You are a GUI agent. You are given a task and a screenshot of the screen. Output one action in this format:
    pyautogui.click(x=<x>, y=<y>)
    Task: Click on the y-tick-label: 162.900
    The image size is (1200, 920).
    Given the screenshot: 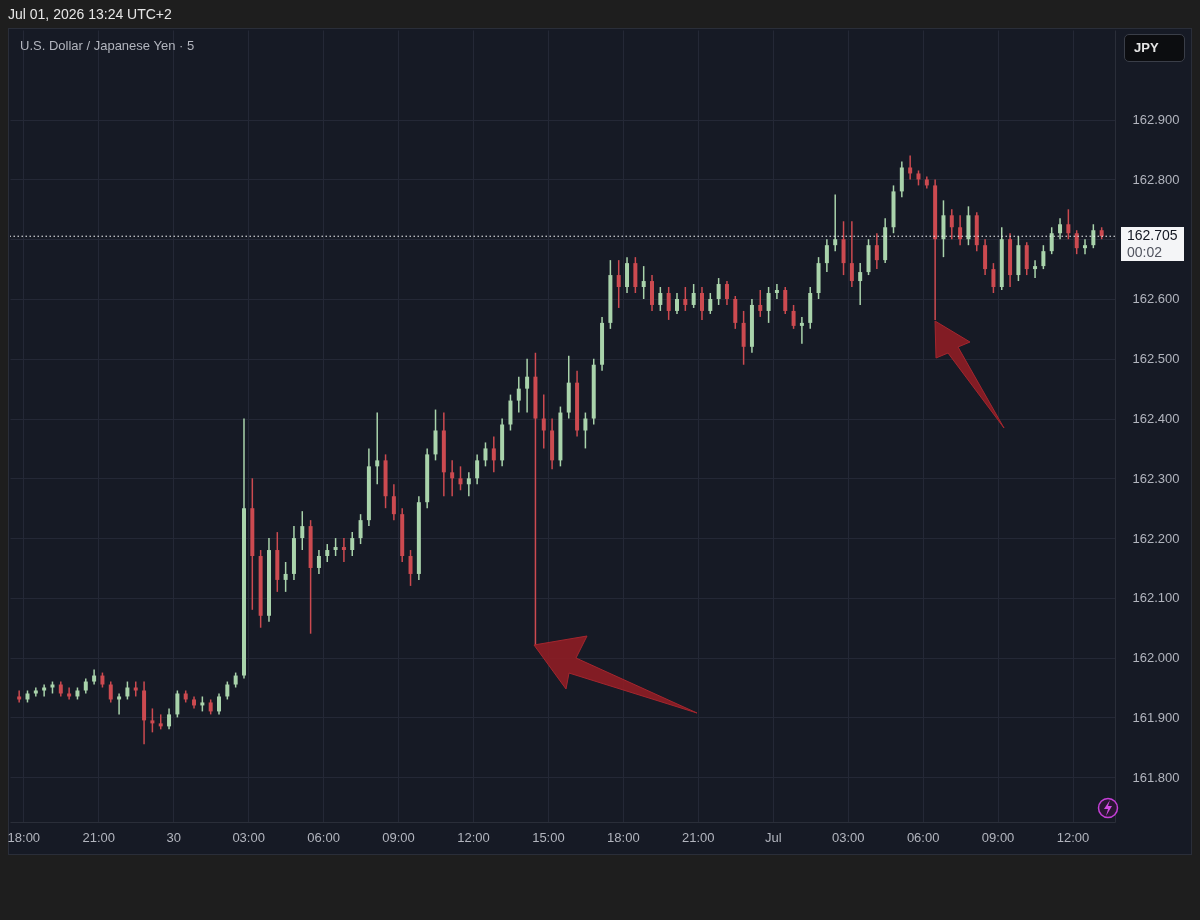 What is the action you would take?
    pyautogui.click(x=1156, y=120)
    